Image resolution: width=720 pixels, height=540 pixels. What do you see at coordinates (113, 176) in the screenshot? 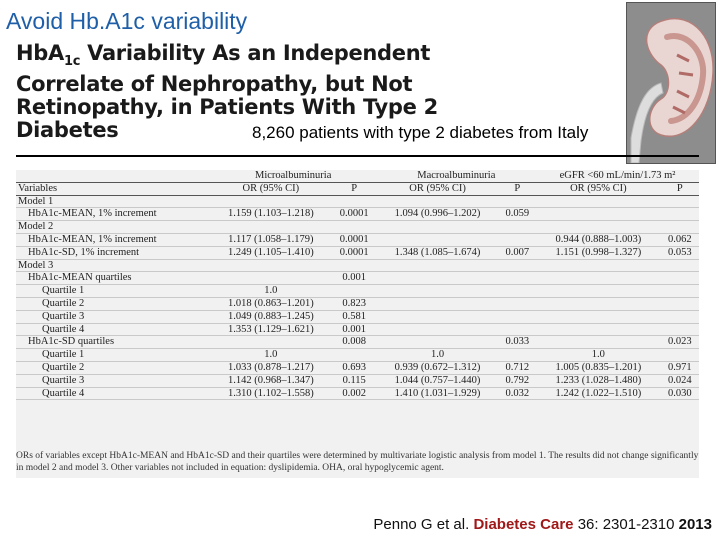
I see `group-variables` at bounding box center [113, 176].